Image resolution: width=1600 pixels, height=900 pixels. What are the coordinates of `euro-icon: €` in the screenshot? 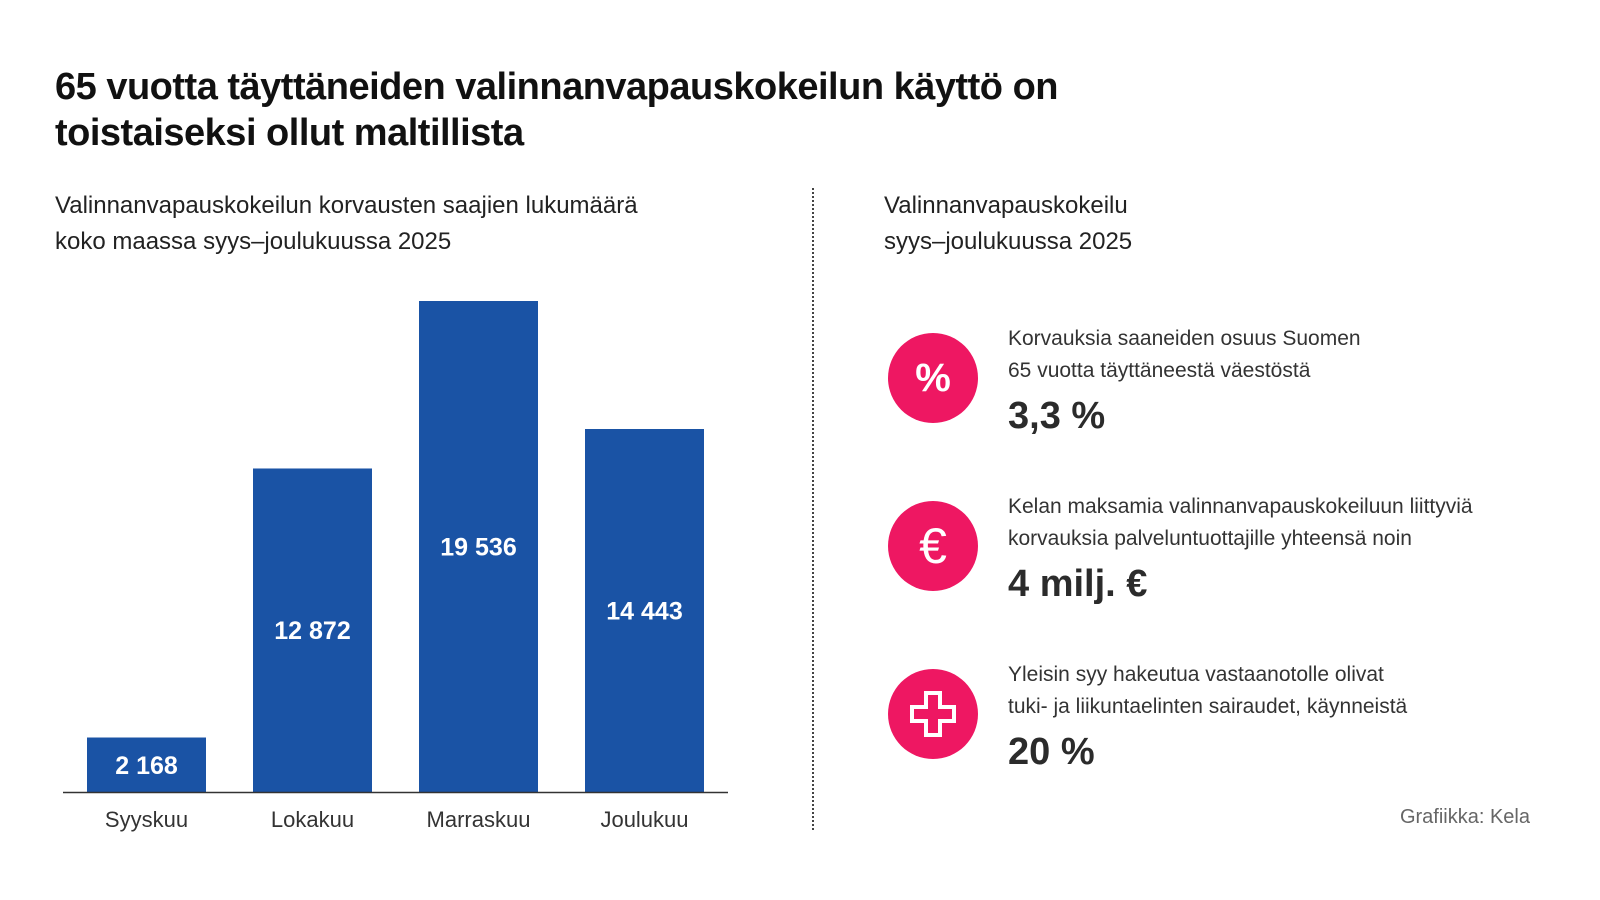 It's located at (933, 546).